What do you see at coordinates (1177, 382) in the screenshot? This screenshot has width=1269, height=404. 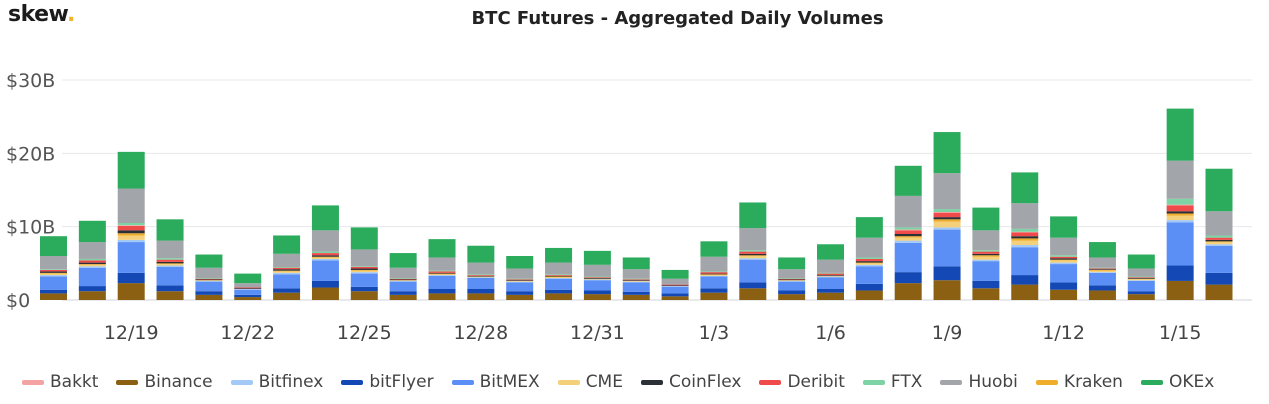 I see `legend-item-okex: OKEx` at bounding box center [1177, 382].